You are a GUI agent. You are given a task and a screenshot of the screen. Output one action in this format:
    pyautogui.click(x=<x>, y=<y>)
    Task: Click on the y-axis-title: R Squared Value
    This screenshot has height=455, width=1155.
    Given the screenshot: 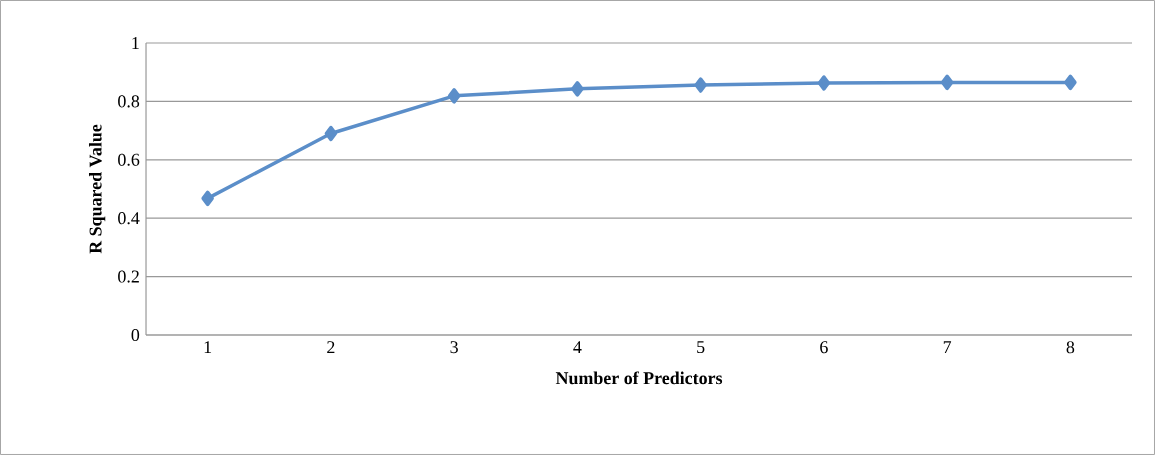 What is the action you would take?
    pyautogui.click(x=97, y=189)
    